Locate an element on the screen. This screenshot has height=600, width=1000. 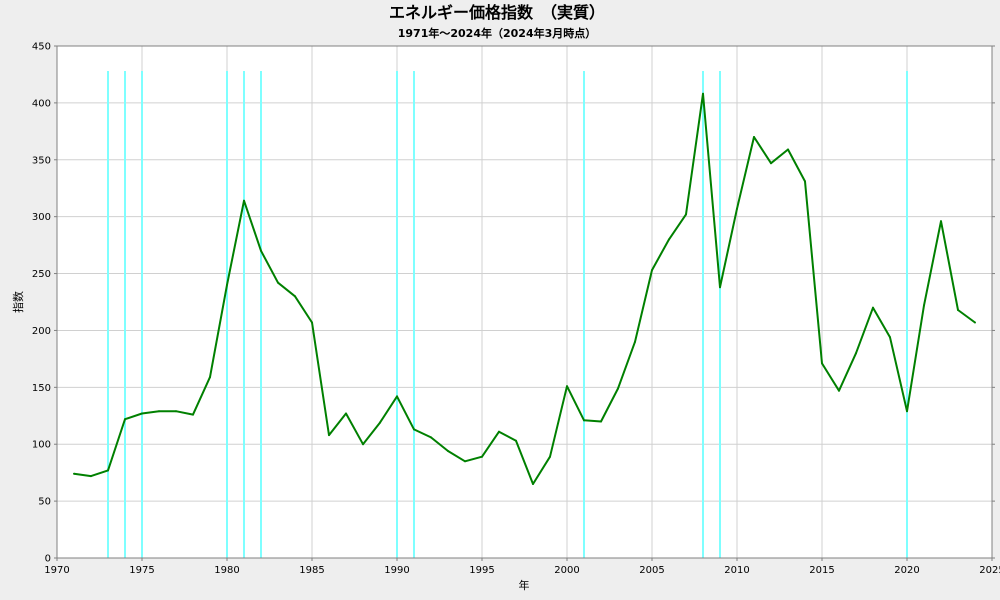
y-tick-label: 250 is located at coordinates (41, 274).